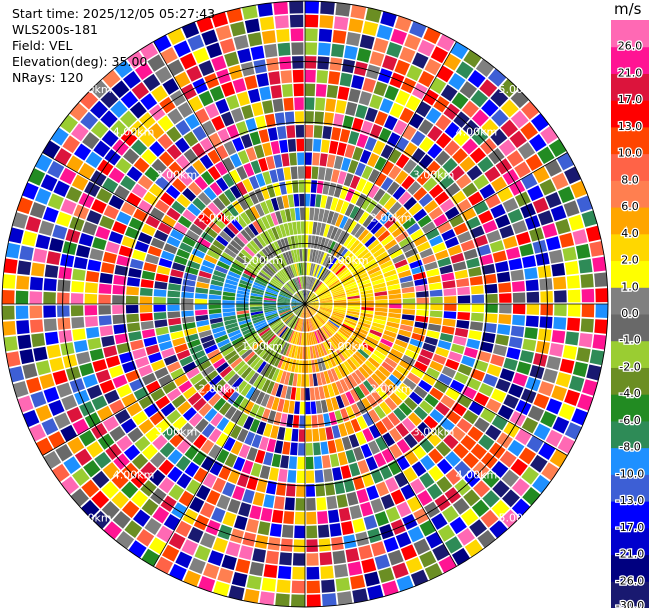  Describe the element at coordinates (220, 217) in the screenshot. I see `ring-label: 2.00km` at that location.